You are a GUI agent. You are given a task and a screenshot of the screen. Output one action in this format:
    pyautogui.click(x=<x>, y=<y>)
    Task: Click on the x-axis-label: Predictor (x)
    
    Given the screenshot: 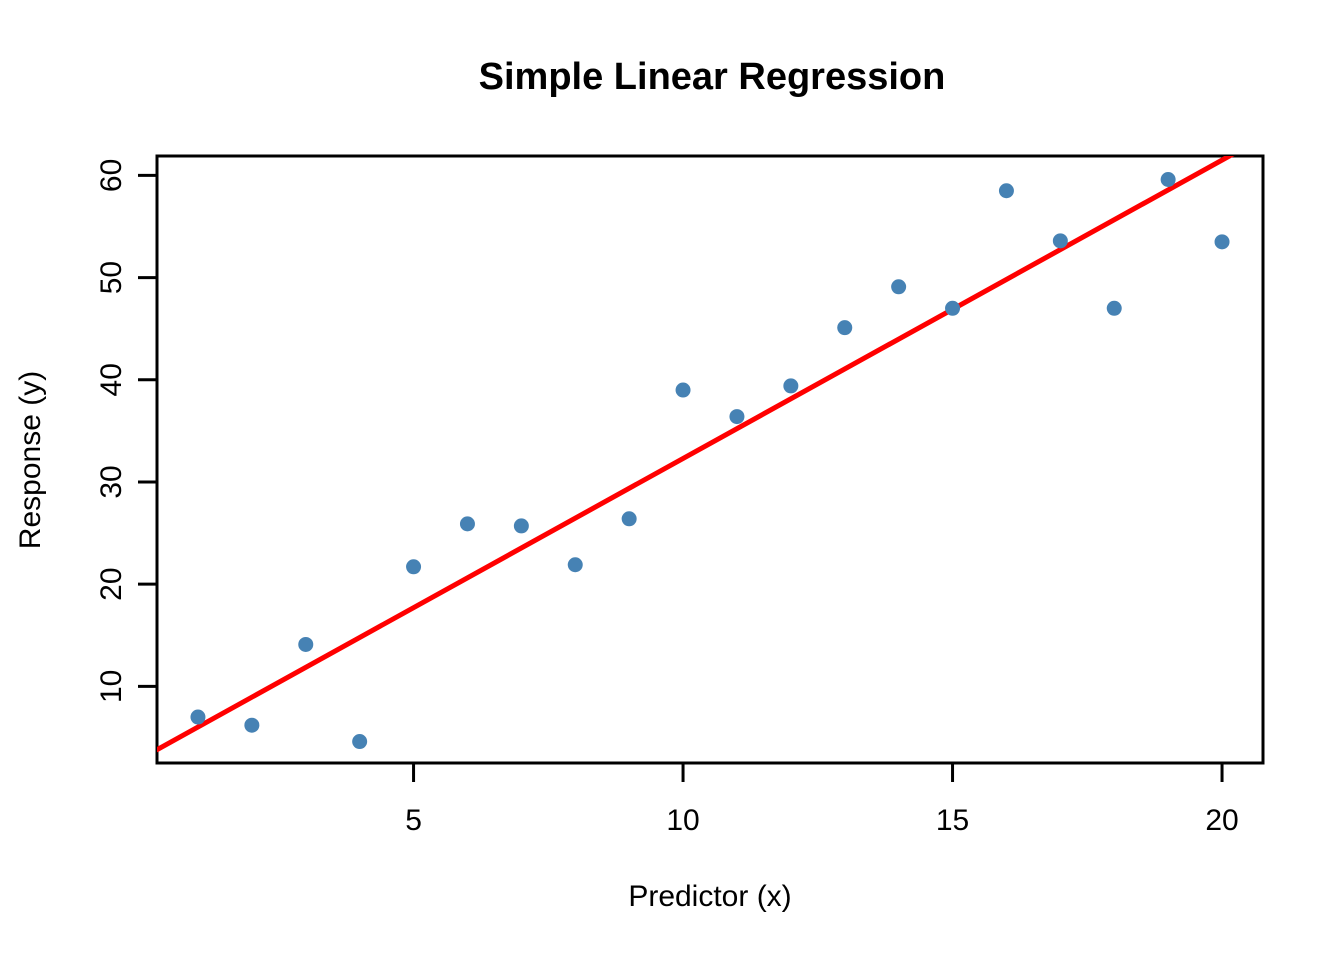 What is the action you would take?
    pyautogui.click(x=710, y=896)
    